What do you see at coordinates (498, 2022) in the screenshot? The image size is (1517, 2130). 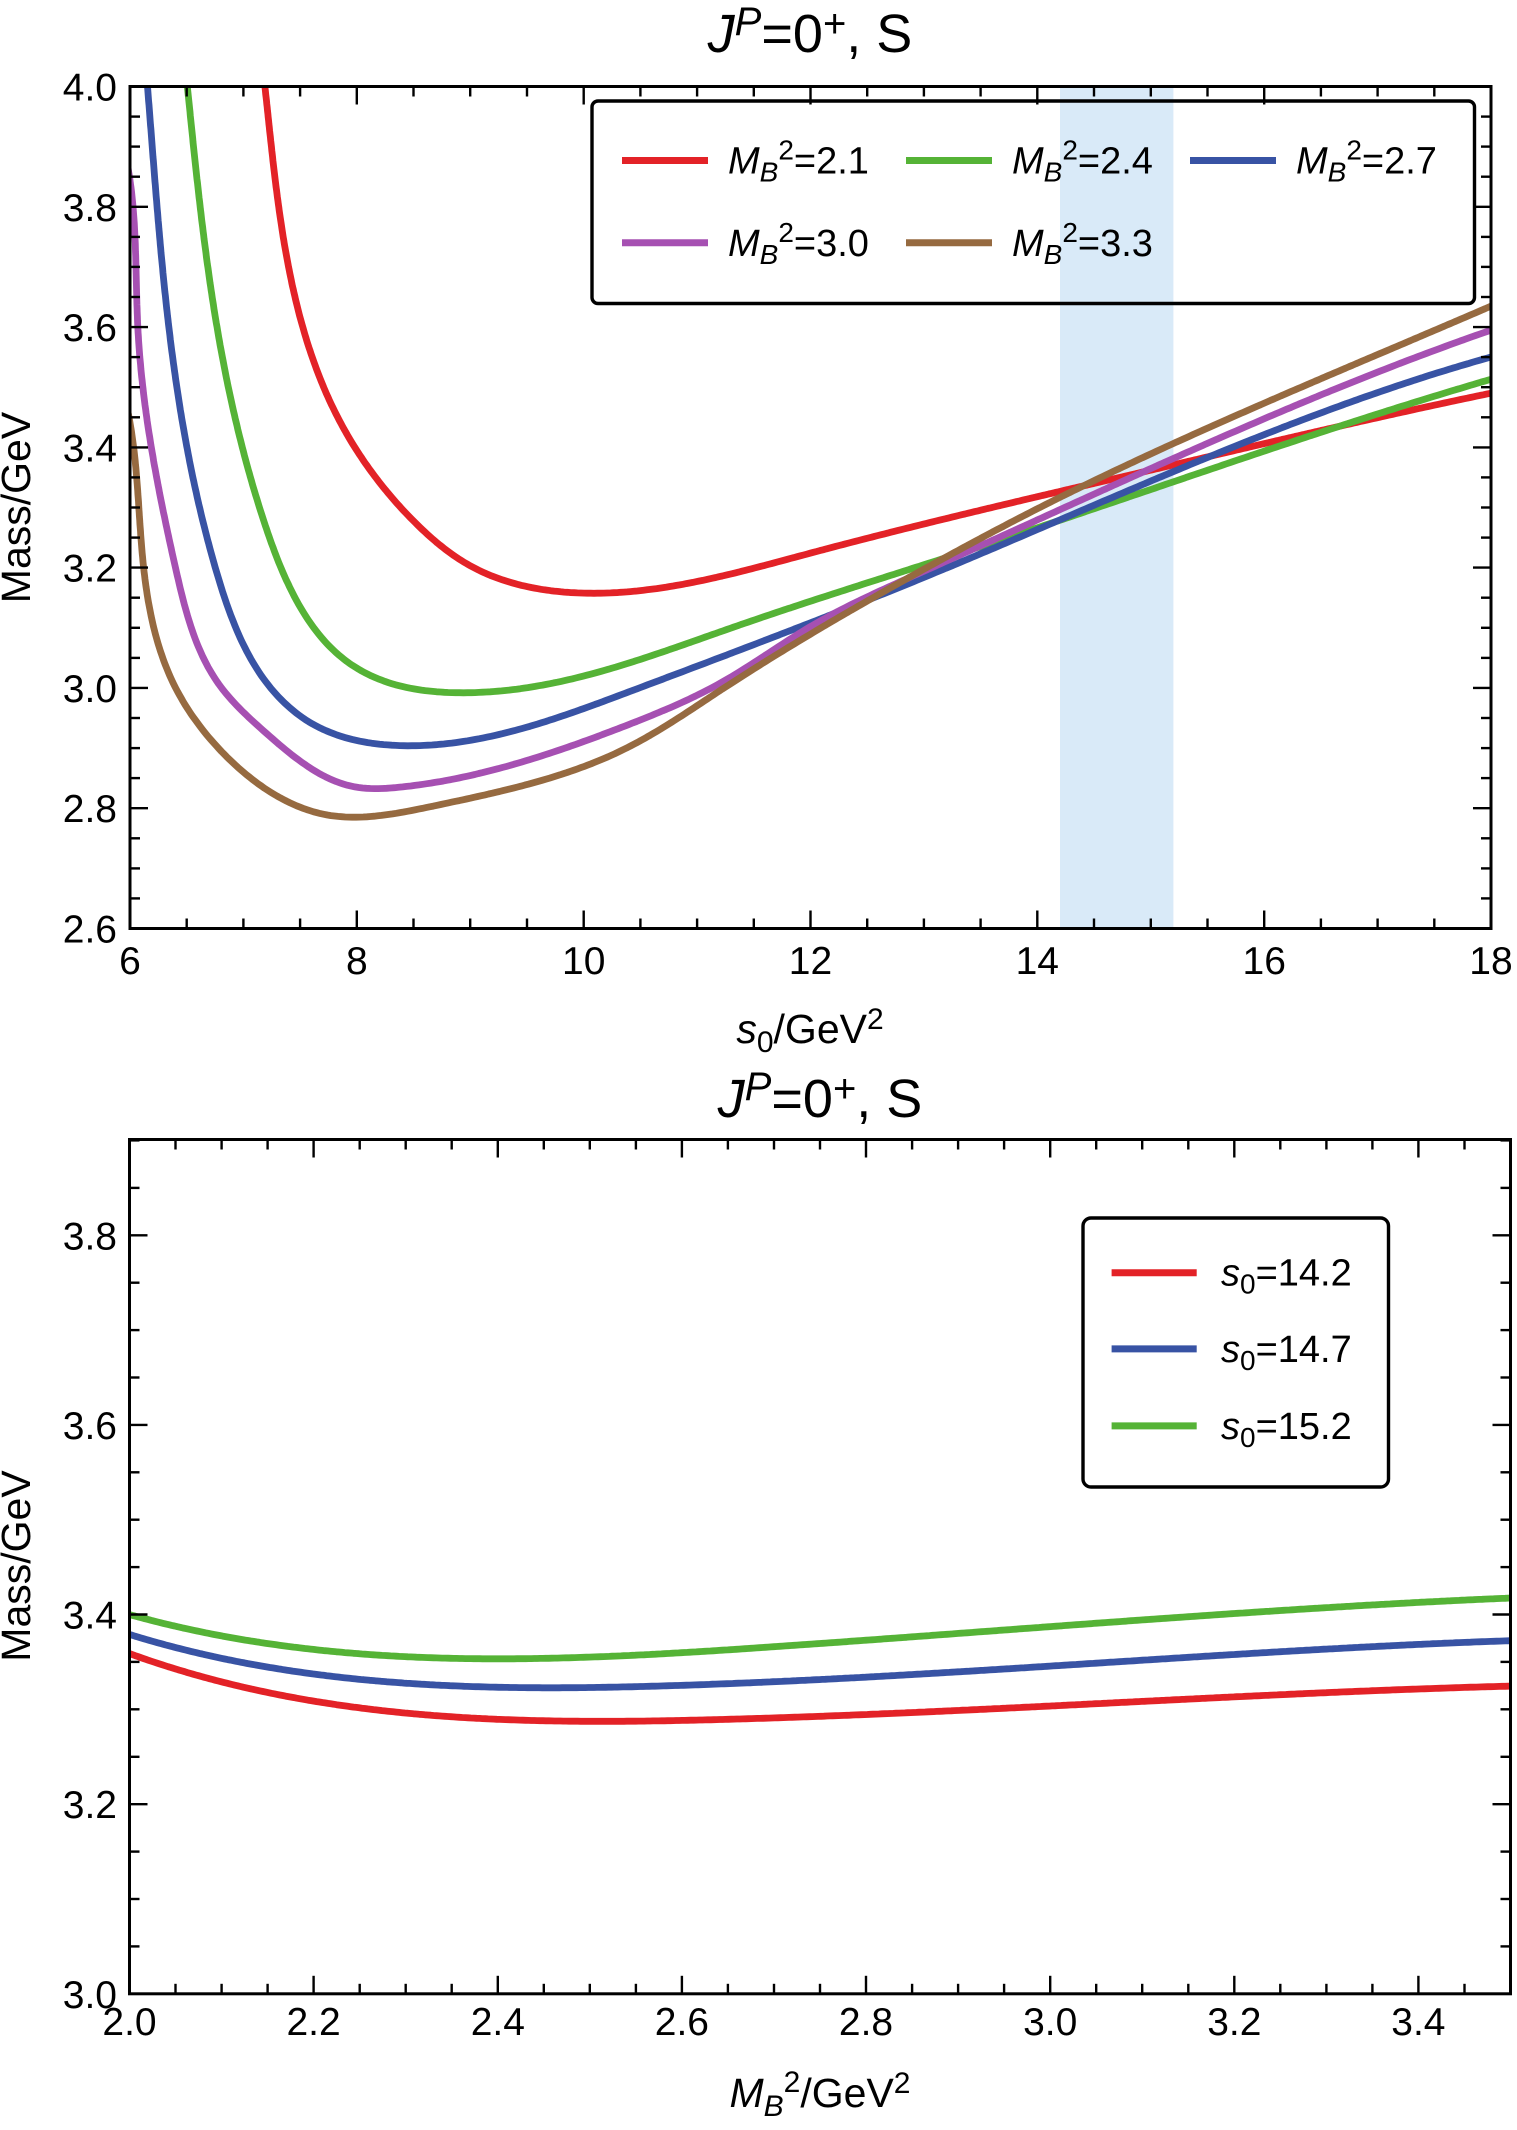 I see `svg-text: 2.4` at bounding box center [498, 2022].